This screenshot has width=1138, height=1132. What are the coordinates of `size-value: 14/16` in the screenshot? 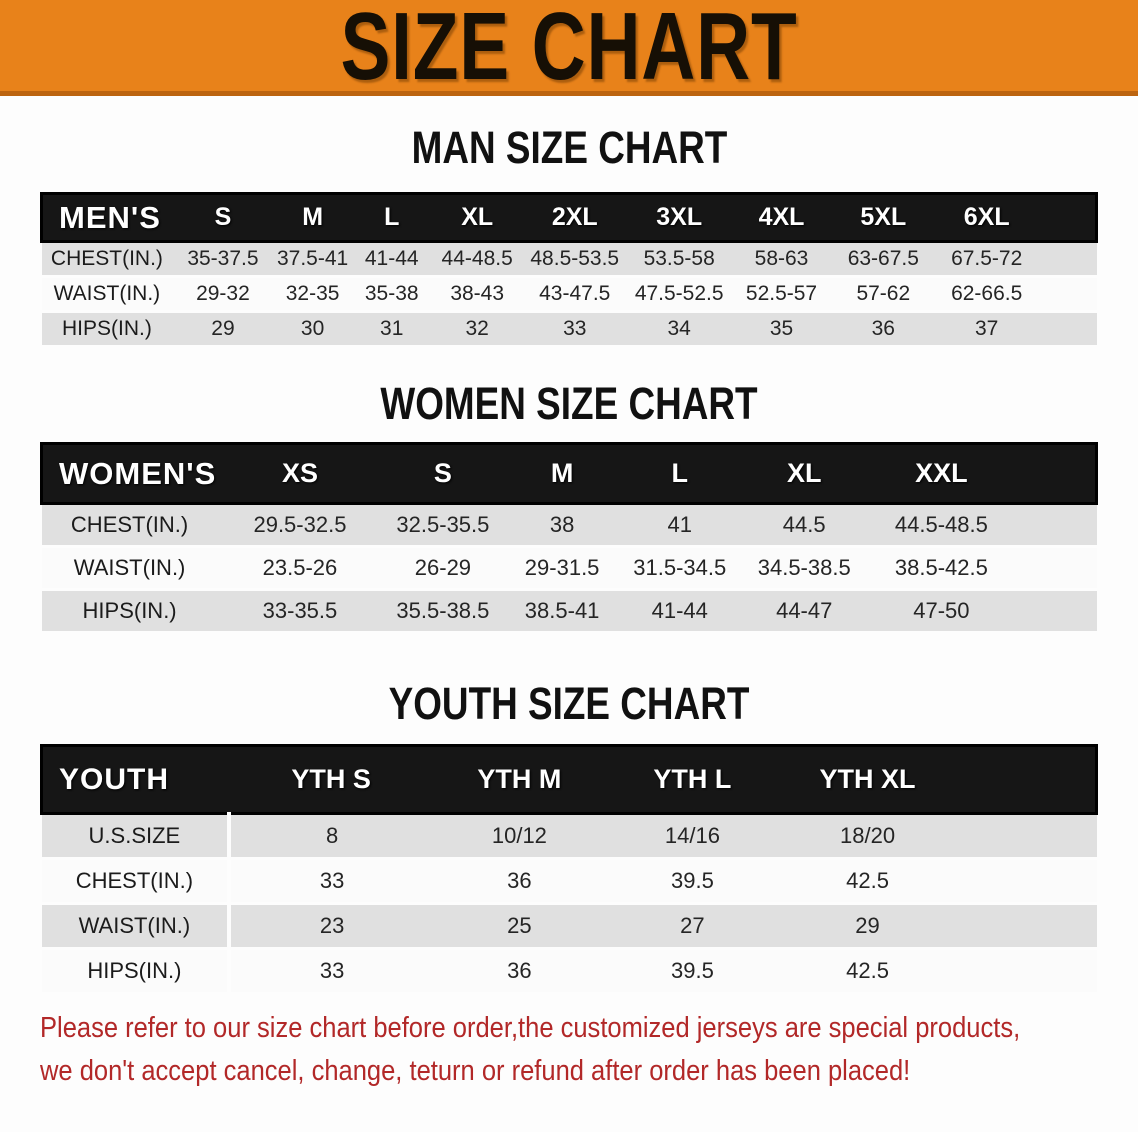 It's located at (692, 836).